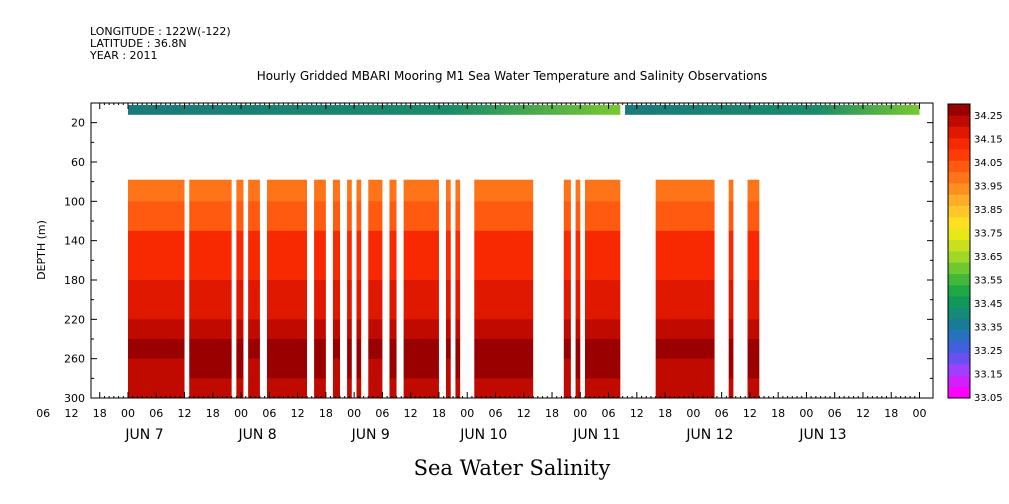 The image size is (1009, 504). Describe the element at coordinates (78, 123) in the screenshot. I see `y-tick-label: 20` at that location.